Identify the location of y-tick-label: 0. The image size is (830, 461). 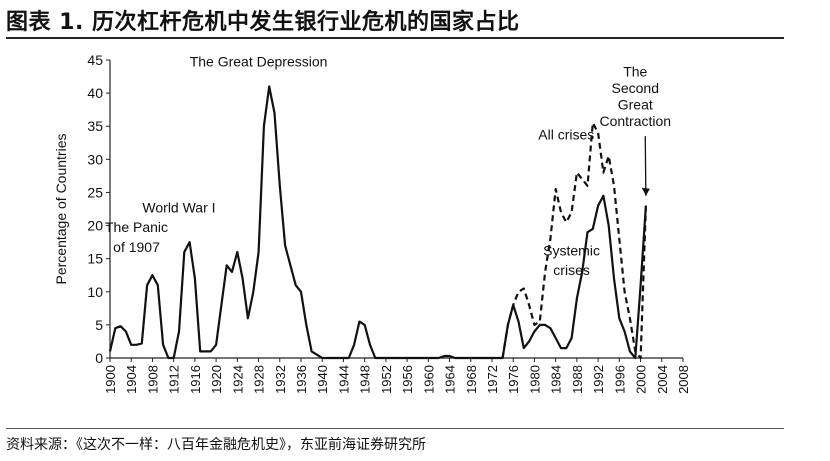
(99, 358).